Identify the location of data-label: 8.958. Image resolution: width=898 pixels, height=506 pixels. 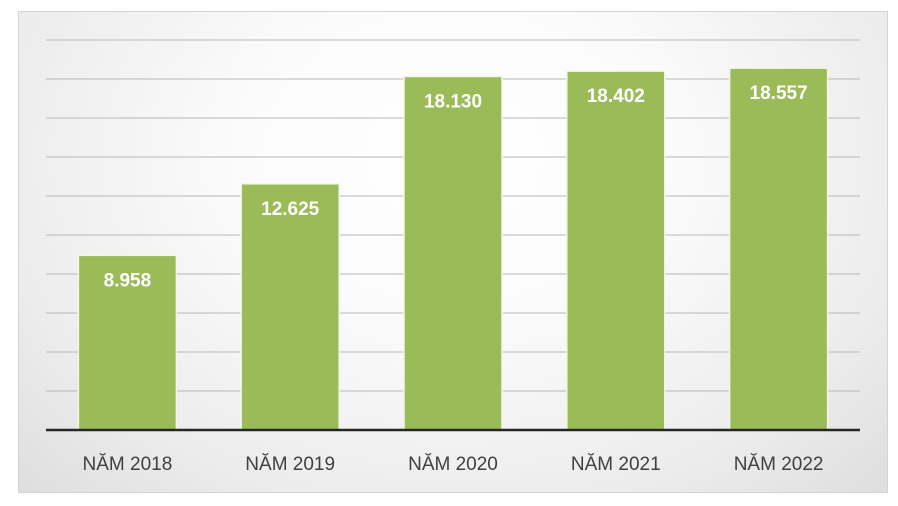
(128, 280).